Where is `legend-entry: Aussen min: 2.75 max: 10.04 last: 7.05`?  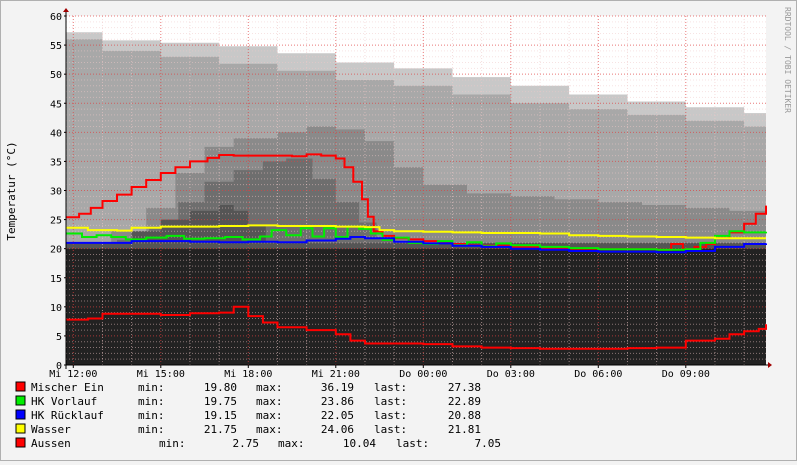
legend-entry: Aussen min: 2.75 max: 10.04 last: 7.05 is located at coordinates (258, 443).